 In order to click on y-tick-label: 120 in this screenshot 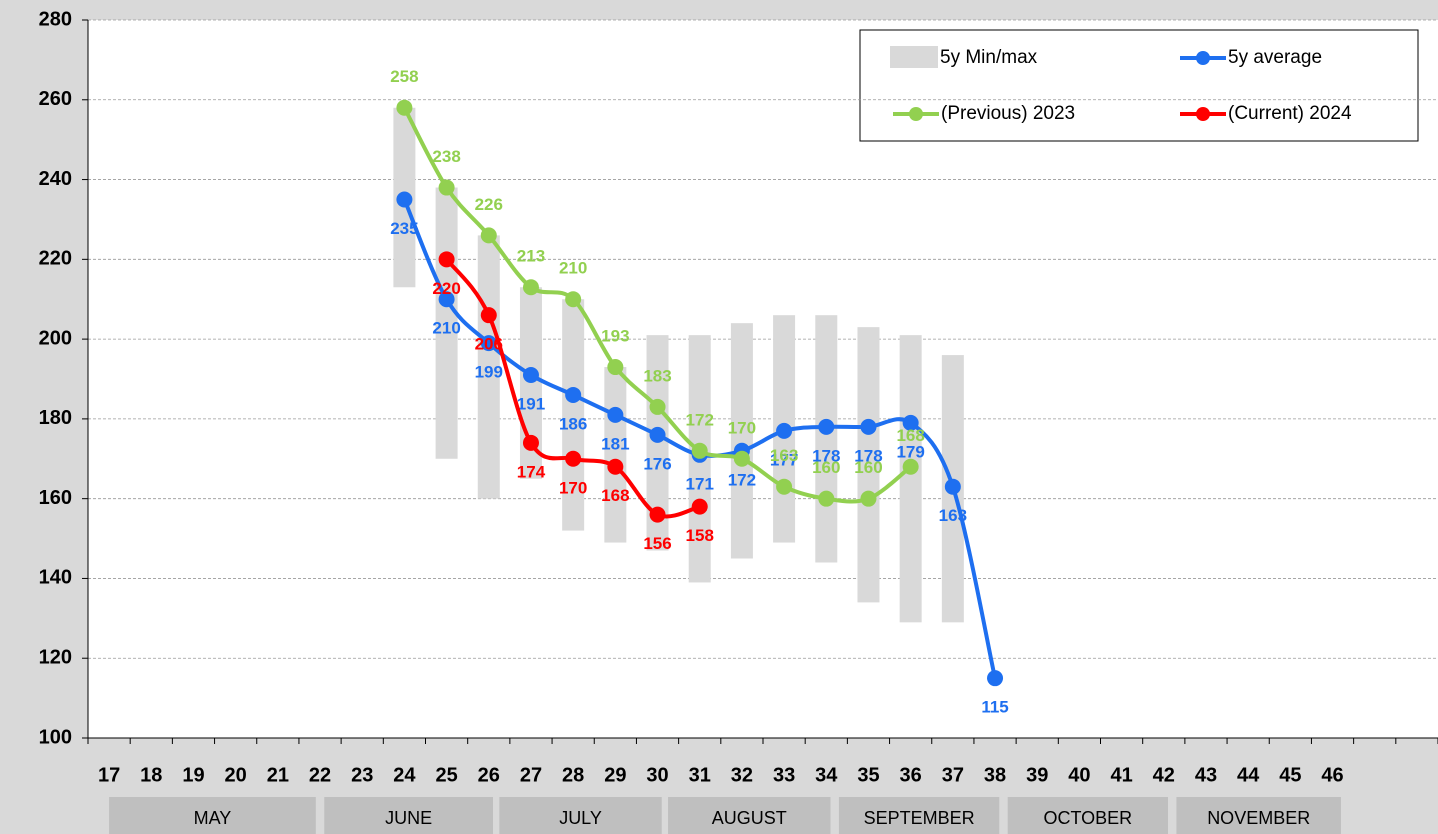, I will do `click(55, 658)`.